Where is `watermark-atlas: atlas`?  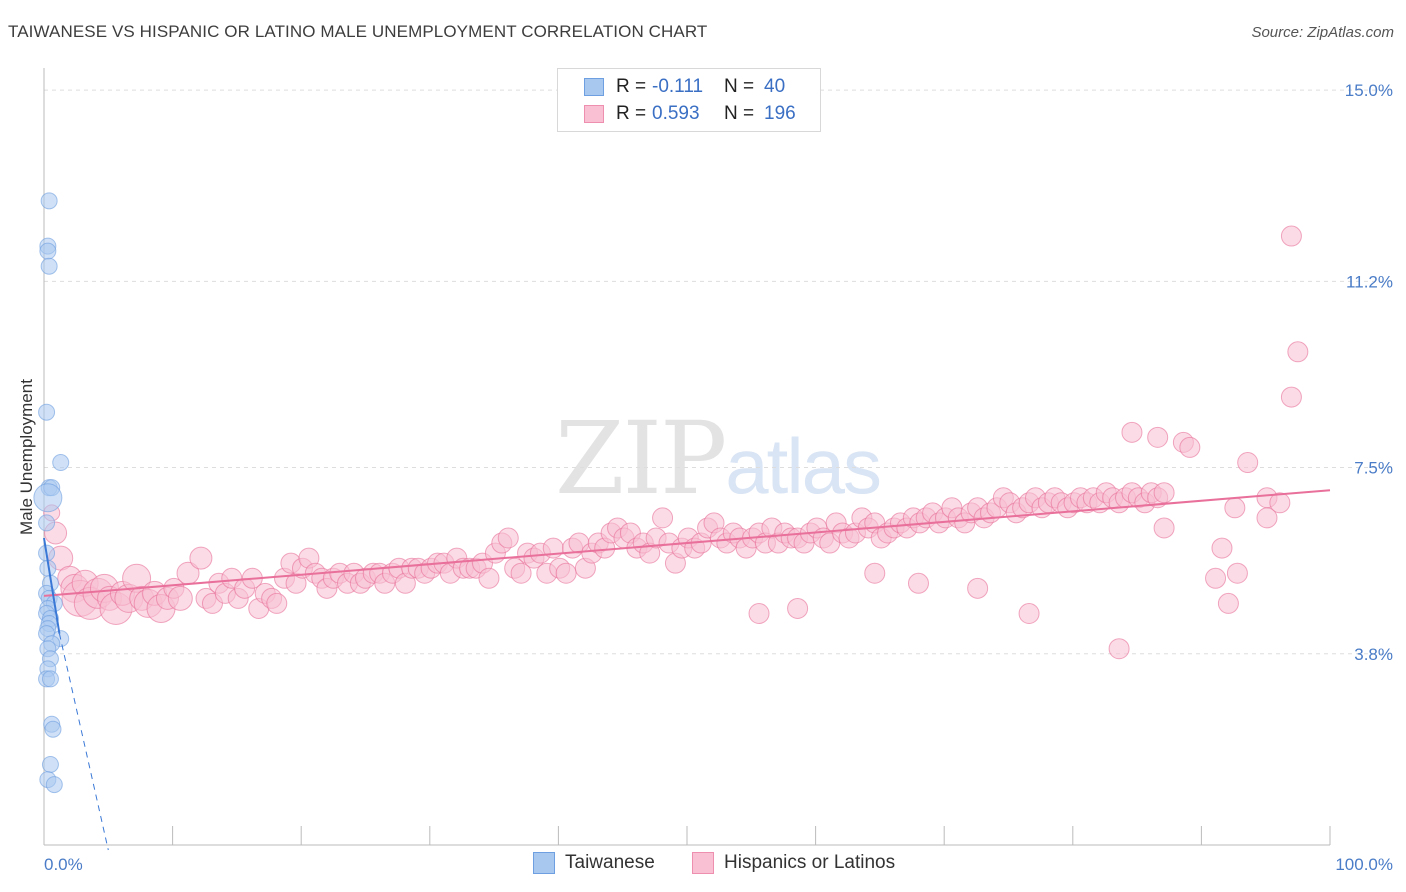
watermark-atlas: atlas is located at coordinates (803, 466).